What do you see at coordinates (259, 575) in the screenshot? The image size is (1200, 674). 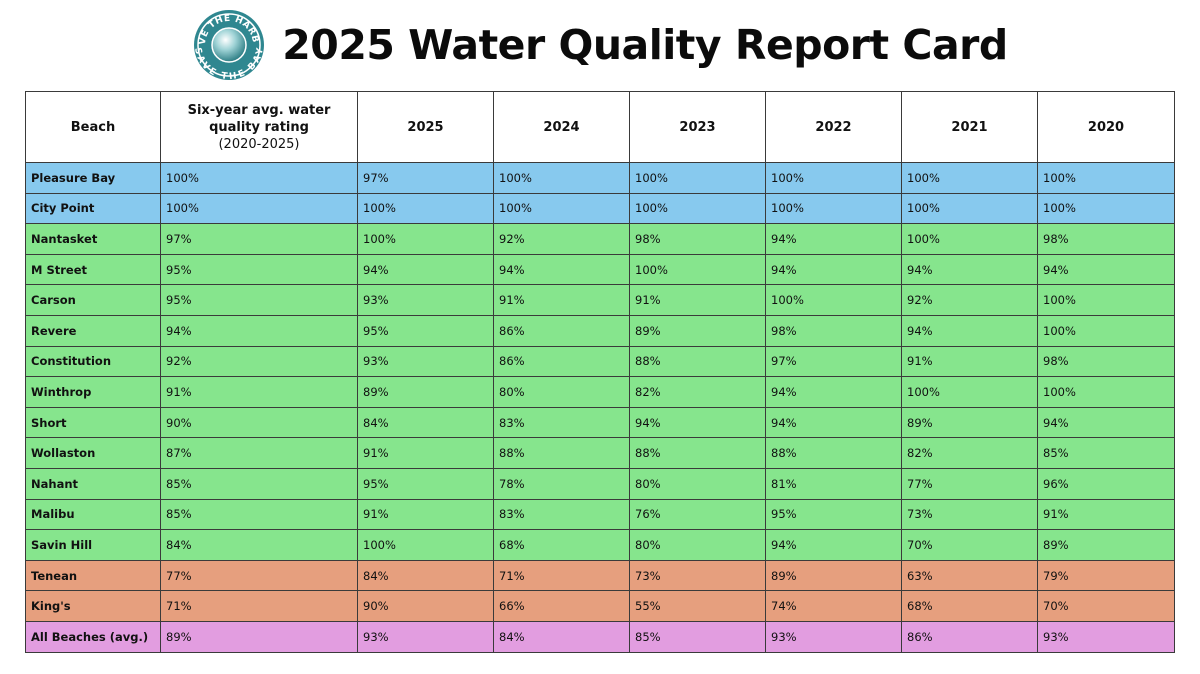 I see `six-year-avg-cell: 77%` at bounding box center [259, 575].